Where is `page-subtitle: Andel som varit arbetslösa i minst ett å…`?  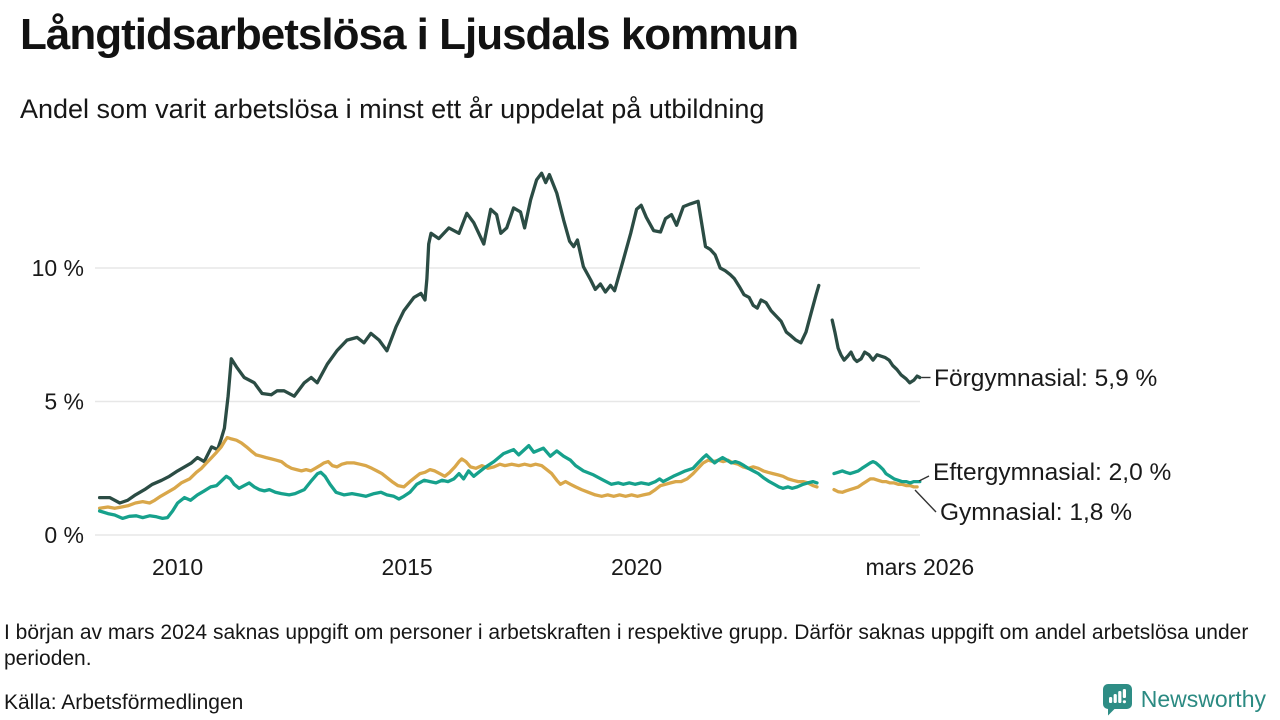
page-subtitle: Andel som varit arbetslösa i minst ett å… is located at coordinates (392, 109).